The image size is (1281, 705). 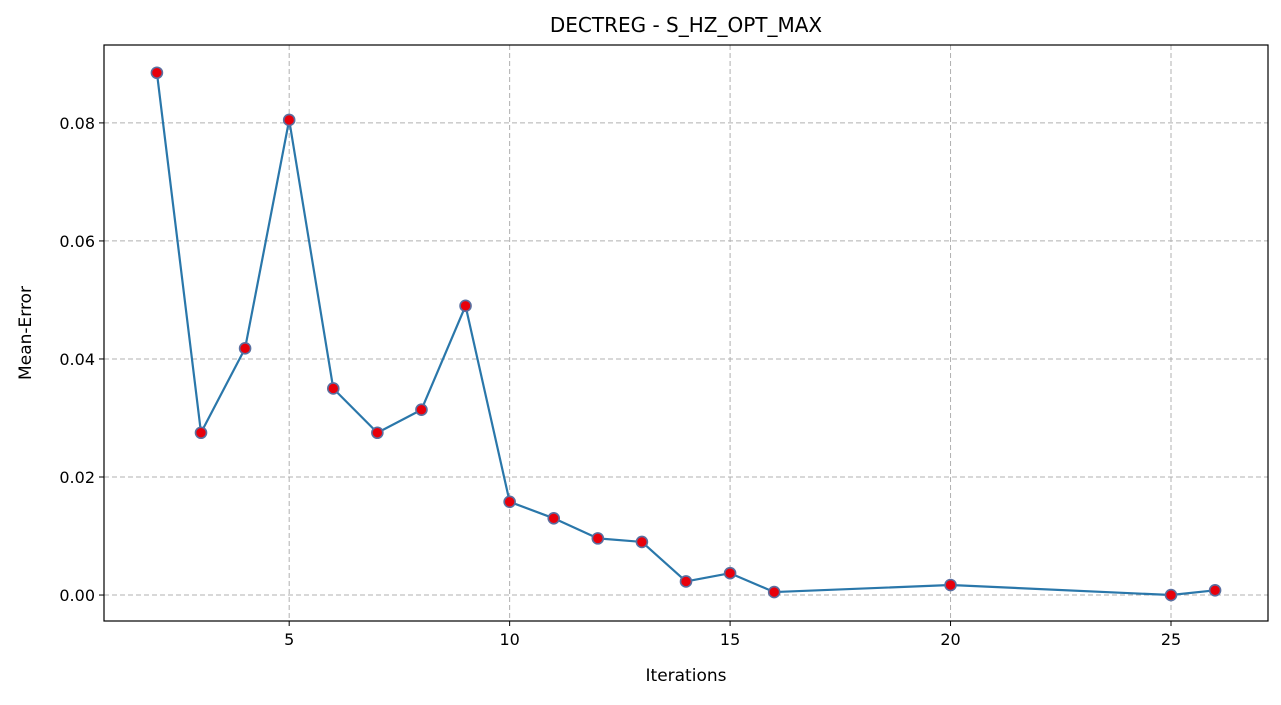 What do you see at coordinates (77, 241) in the screenshot?
I see `y-tick-label: 0.06` at bounding box center [77, 241].